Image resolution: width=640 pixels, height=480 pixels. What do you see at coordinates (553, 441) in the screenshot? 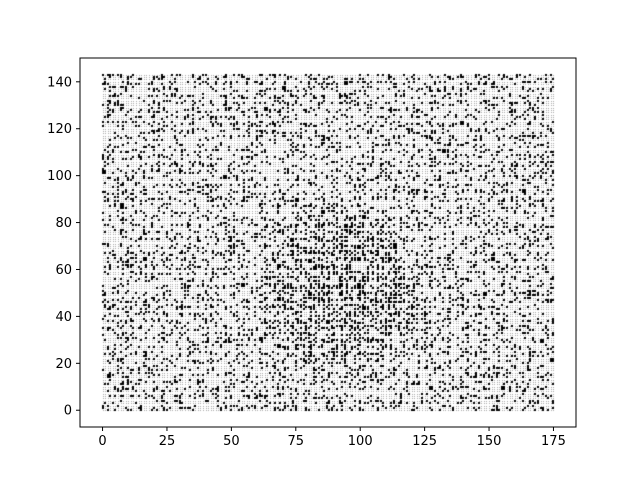
I see `x-tick-label: 175` at bounding box center [553, 441].